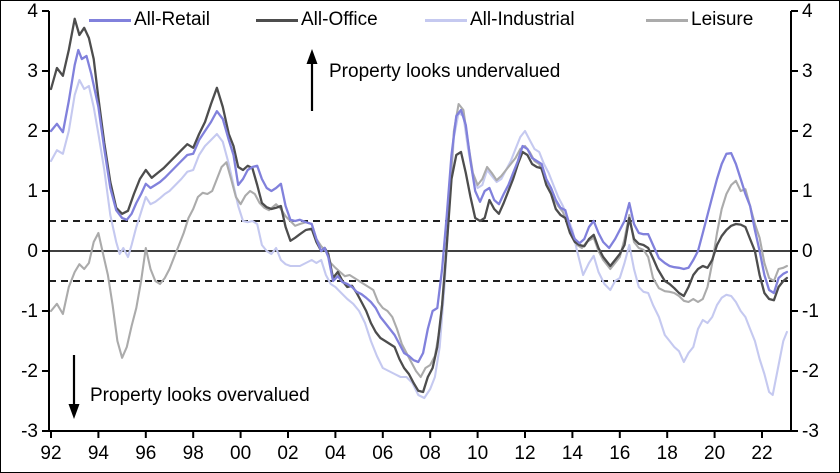 The height and width of the screenshot is (473, 840). Describe the element at coordinates (193, 453) in the screenshot. I see `x-axis-label: 98` at that location.